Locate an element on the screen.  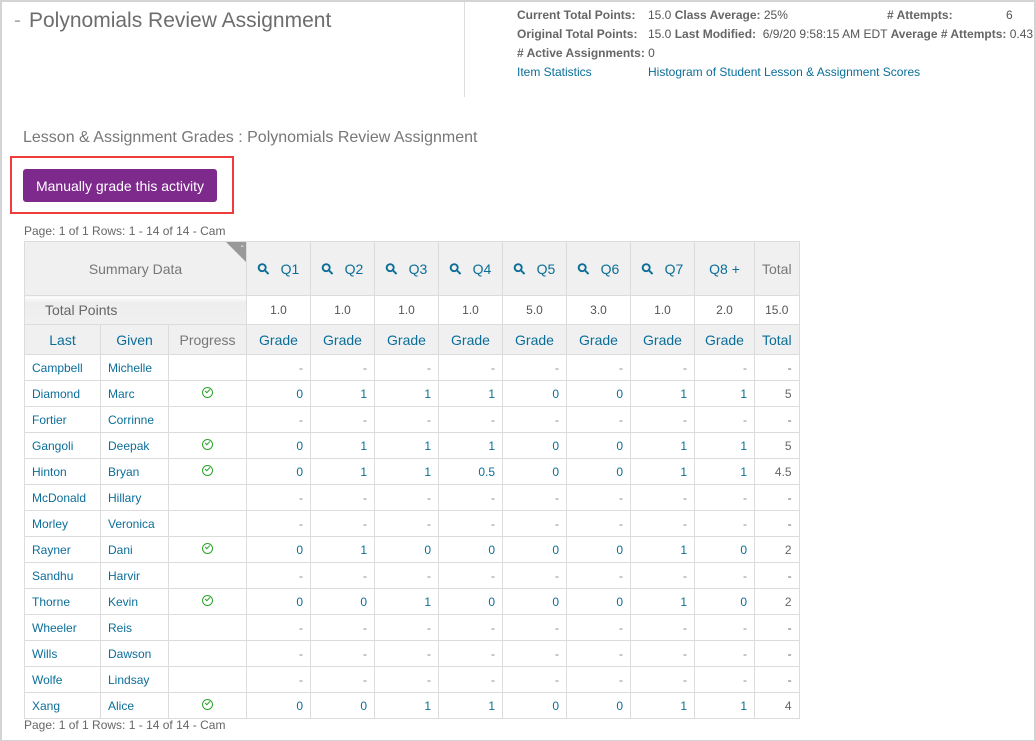
collapse-toggle: - is located at coordinates (17, 20).